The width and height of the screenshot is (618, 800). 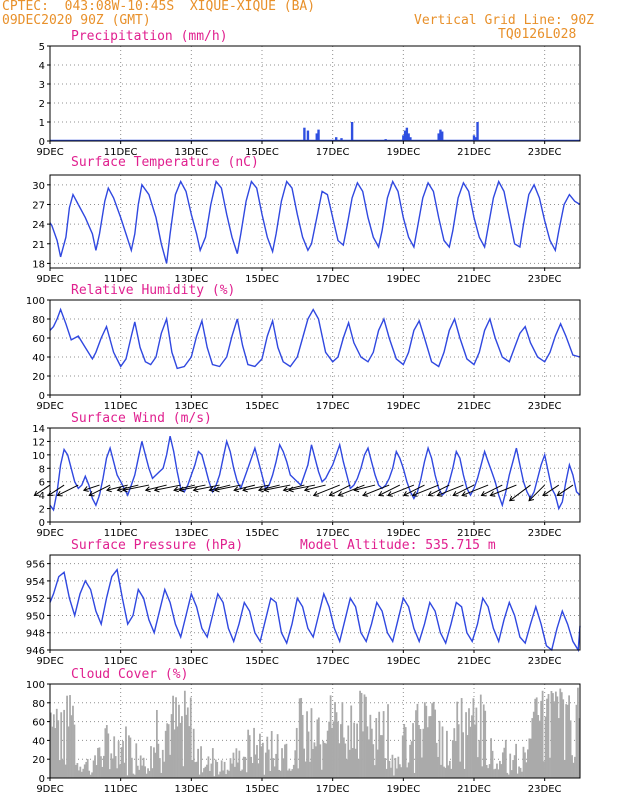 I want to click on panel-title: Surface Wind (m/s), so click(x=141, y=418).